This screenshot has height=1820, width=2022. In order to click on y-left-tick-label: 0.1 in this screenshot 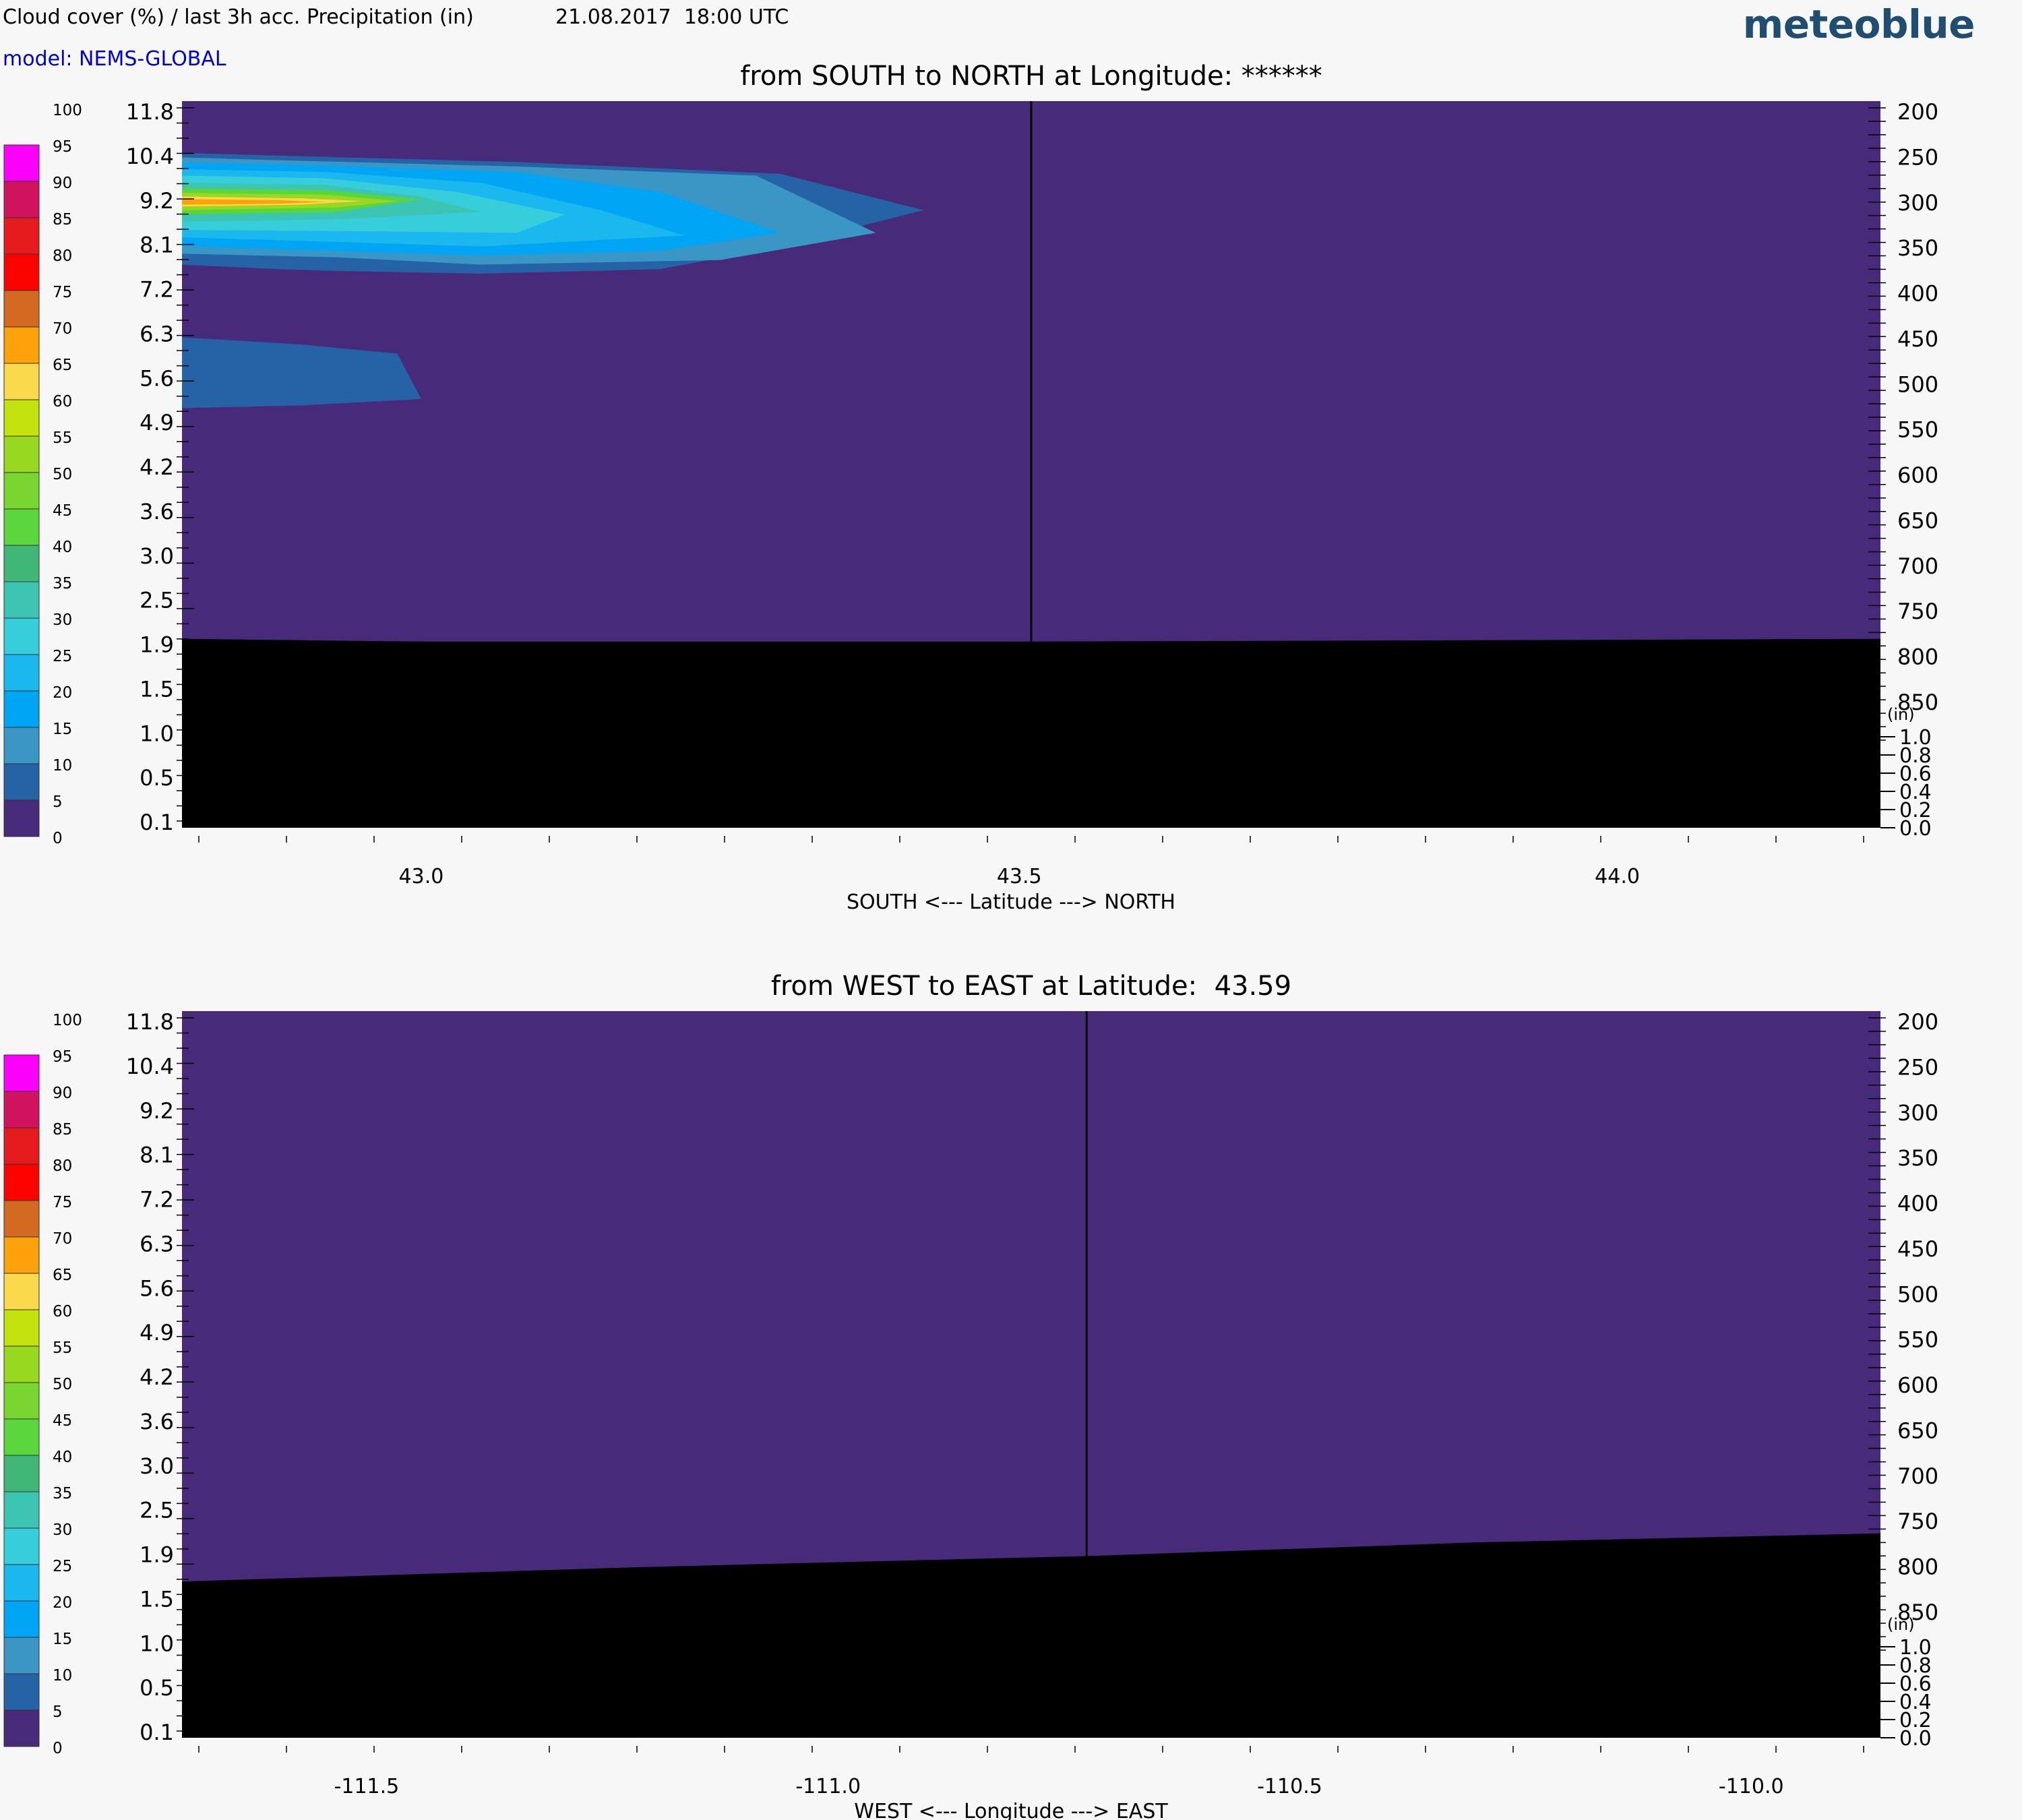, I will do `click(157, 823)`.